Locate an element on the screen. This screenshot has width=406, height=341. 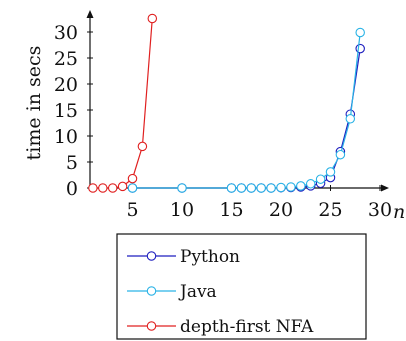
x-axis-arrow is located at coordinates (385, 188).